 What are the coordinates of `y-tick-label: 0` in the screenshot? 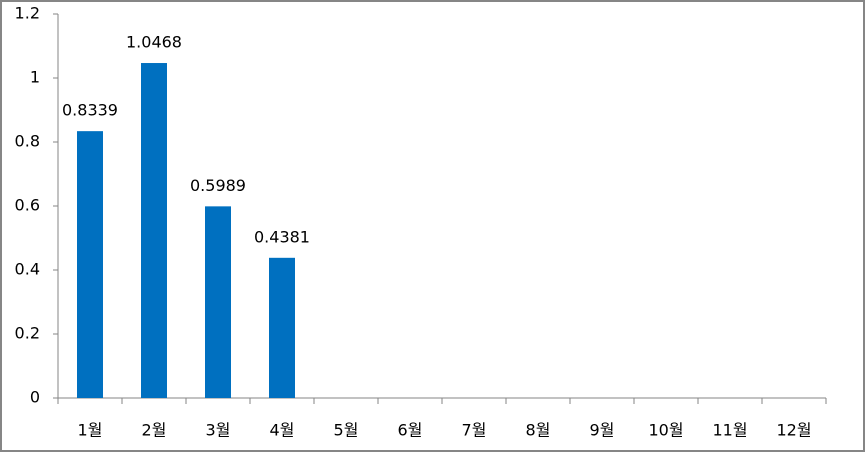 It's located at (35, 397).